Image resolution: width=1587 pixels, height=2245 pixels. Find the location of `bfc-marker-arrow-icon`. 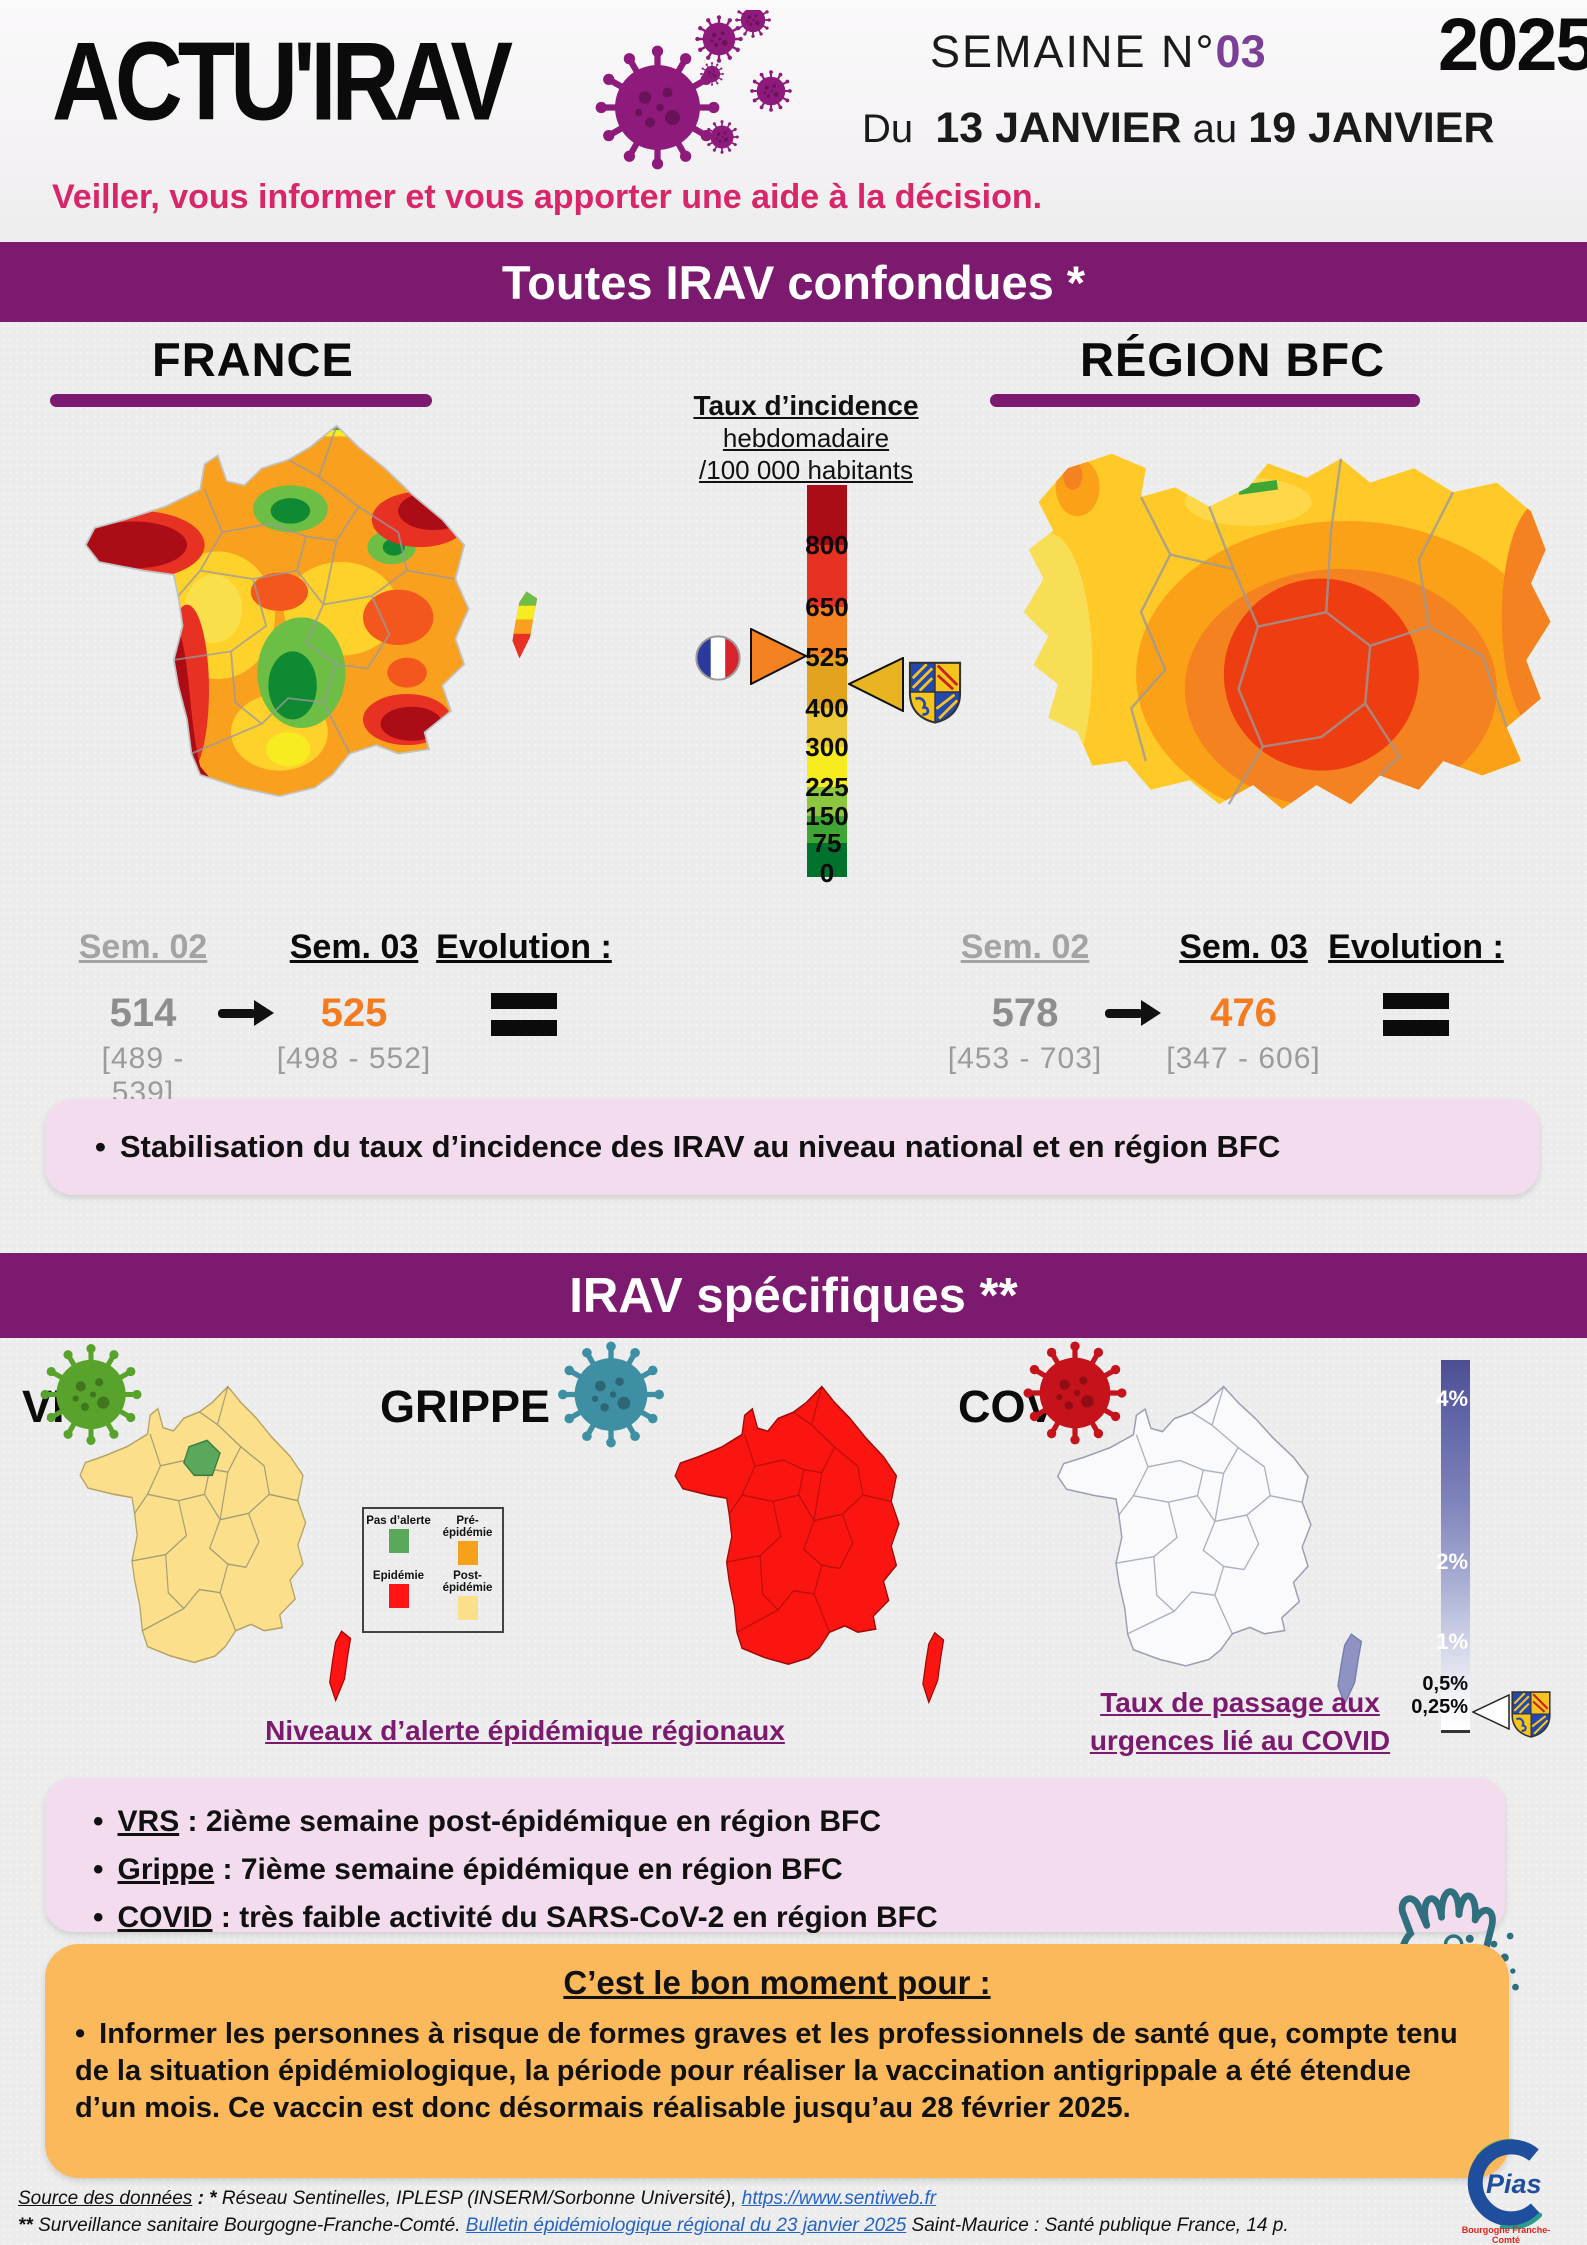

bfc-marker-arrow-icon is located at coordinates (876, 684).